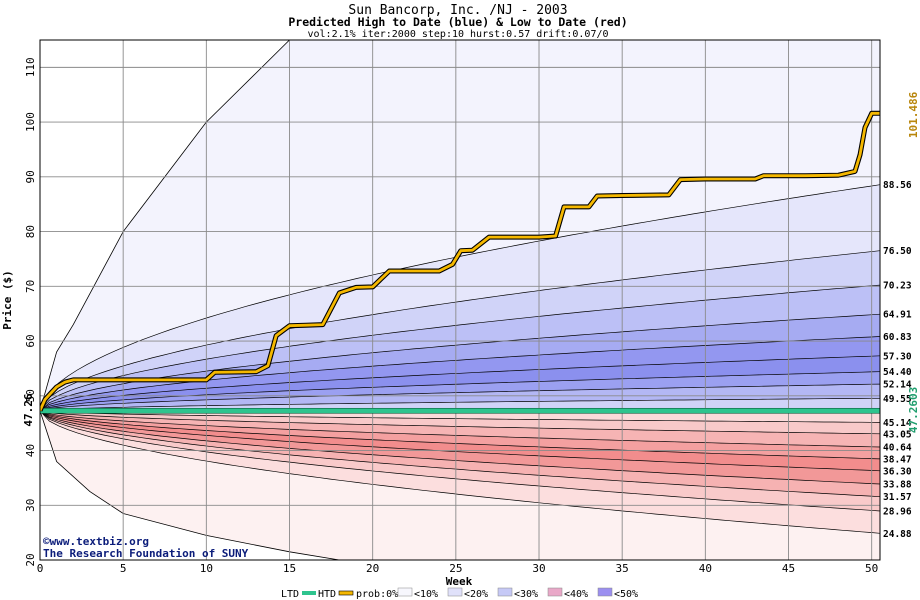 This screenshot has height=600, width=920. I want to click on lower-band-value-label: 43.05, so click(897, 434).